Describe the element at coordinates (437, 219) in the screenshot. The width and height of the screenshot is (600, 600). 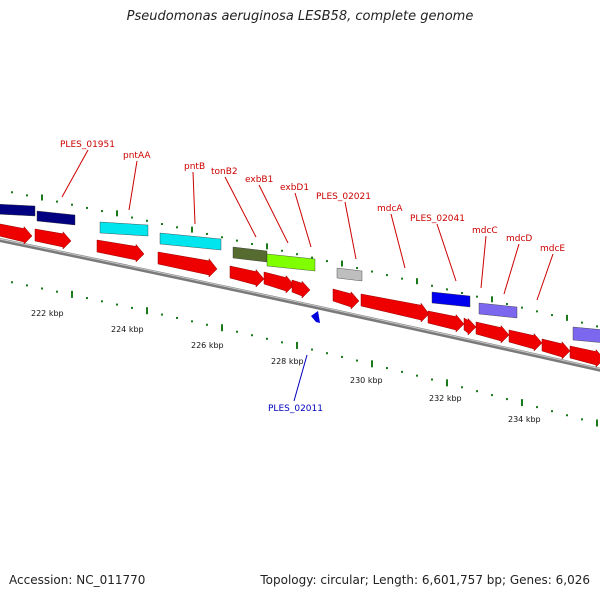
I see `gene-label: PLES_02041` at that location.